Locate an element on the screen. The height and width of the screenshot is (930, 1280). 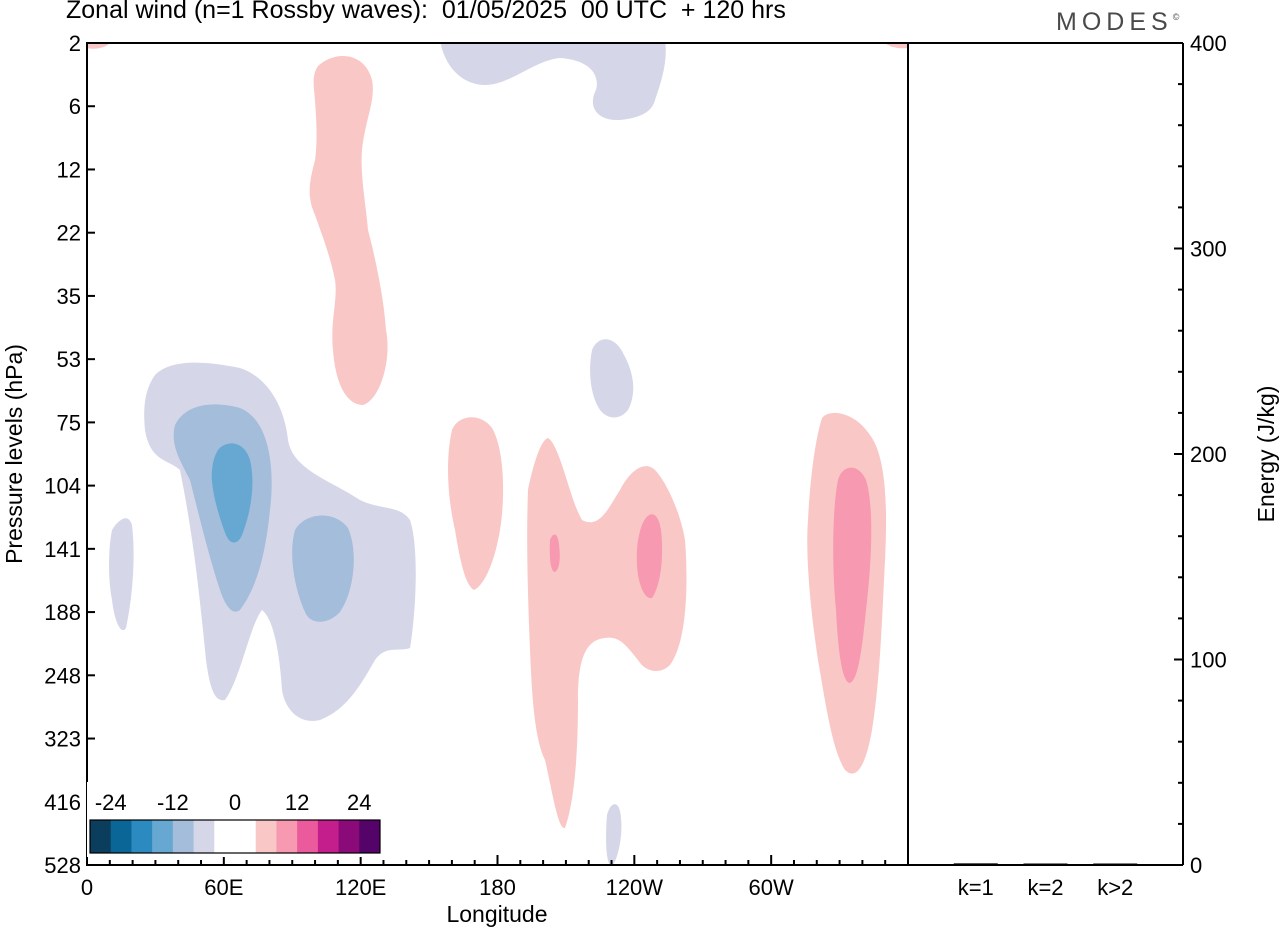
y-tick-label: 2 is located at coordinates (75, 43).